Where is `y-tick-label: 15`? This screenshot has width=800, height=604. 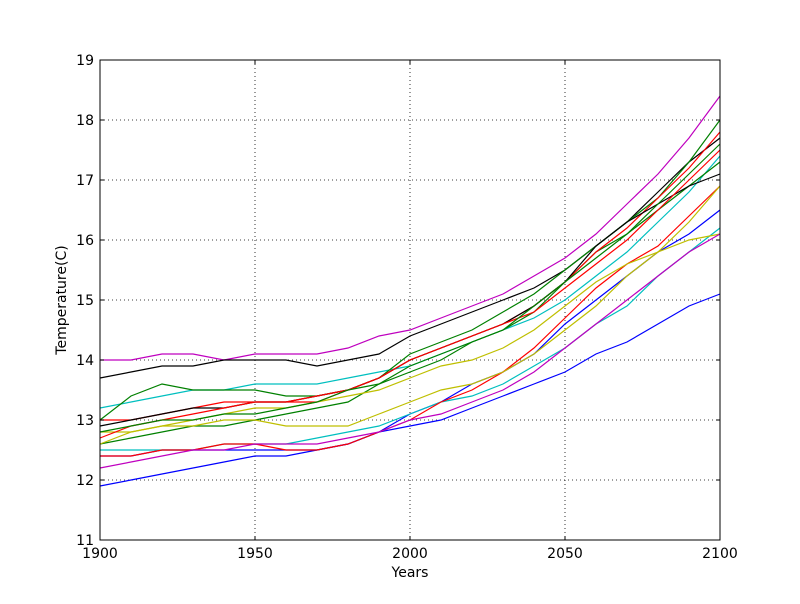
y-tick-label: 15 is located at coordinates (85, 301).